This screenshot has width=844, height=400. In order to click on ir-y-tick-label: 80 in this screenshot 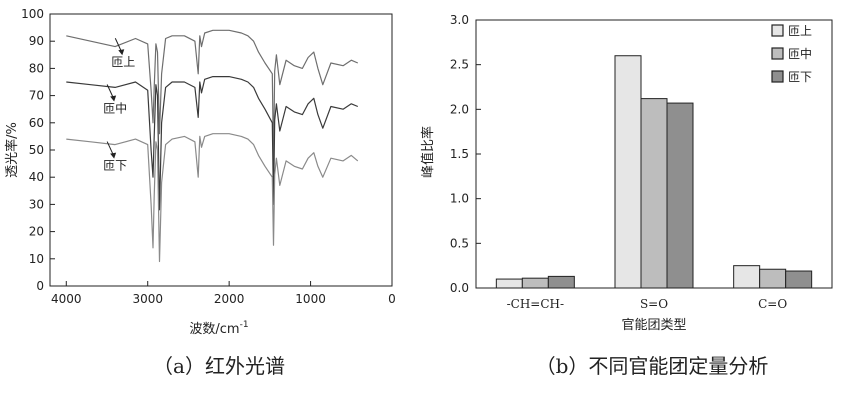, I will do `click(36, 68)`.